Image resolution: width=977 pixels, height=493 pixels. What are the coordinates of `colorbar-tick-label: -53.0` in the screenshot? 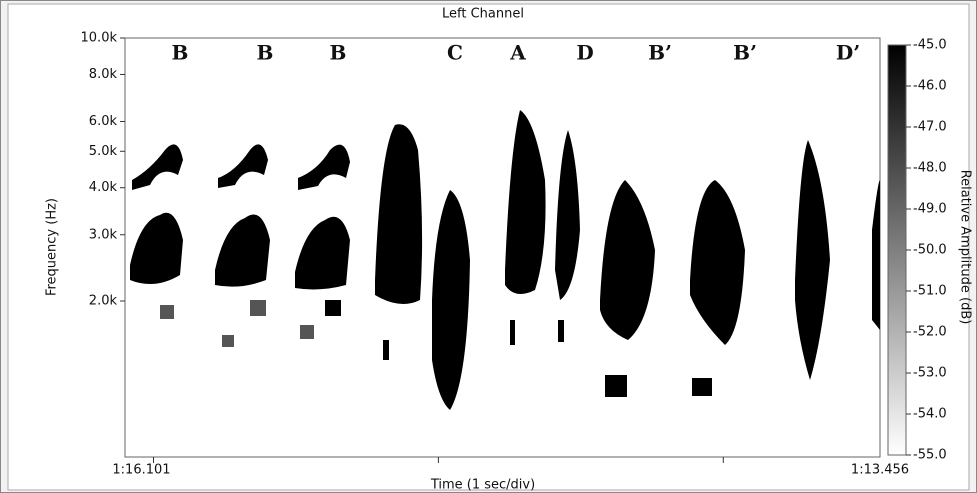 It's located at (930, 373).